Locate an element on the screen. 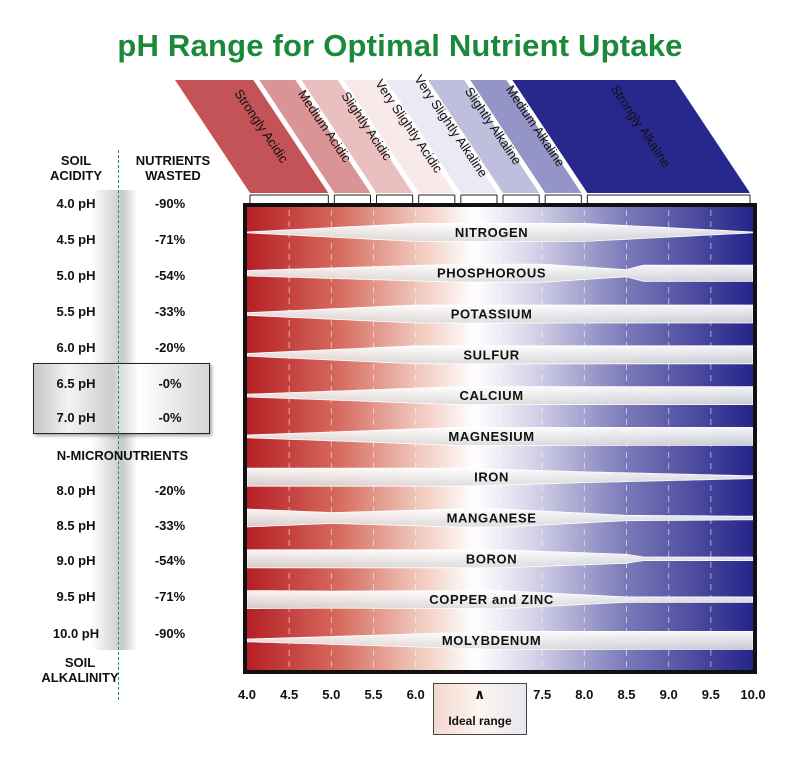 This screenshot has height=764, width=800. ideal-ph-box is located at coordinates (121, 398).